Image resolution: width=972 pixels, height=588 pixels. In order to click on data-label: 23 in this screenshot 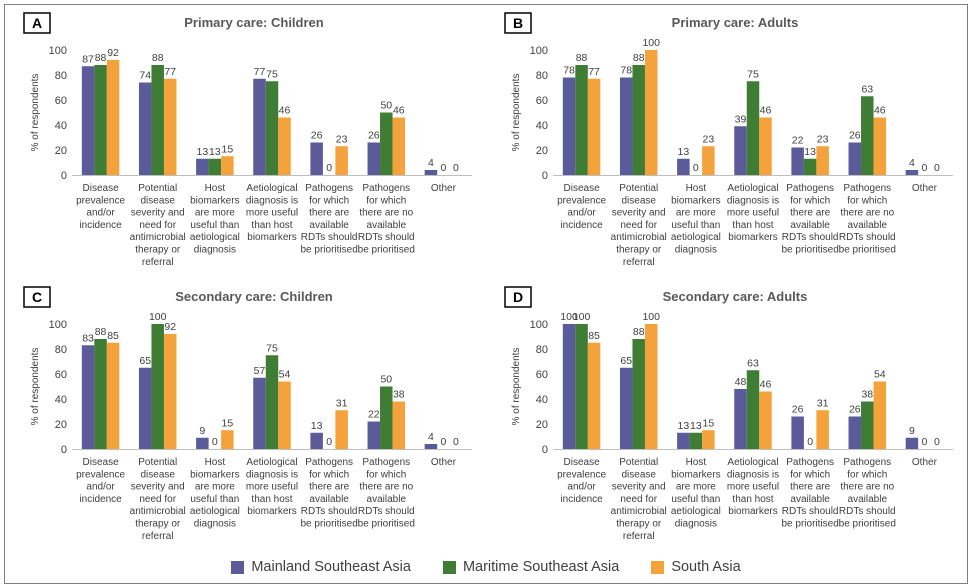, I will do `click(823, 139)`.